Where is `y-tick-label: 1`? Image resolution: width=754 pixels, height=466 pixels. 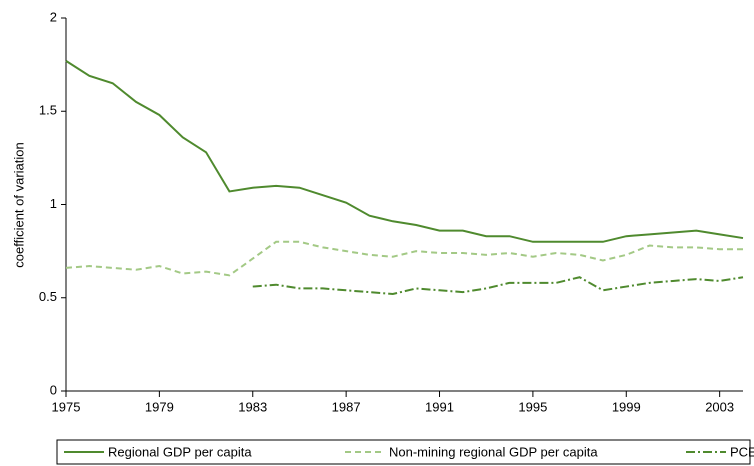 y-tick-label: 1 is located at coordinates (53, 203).